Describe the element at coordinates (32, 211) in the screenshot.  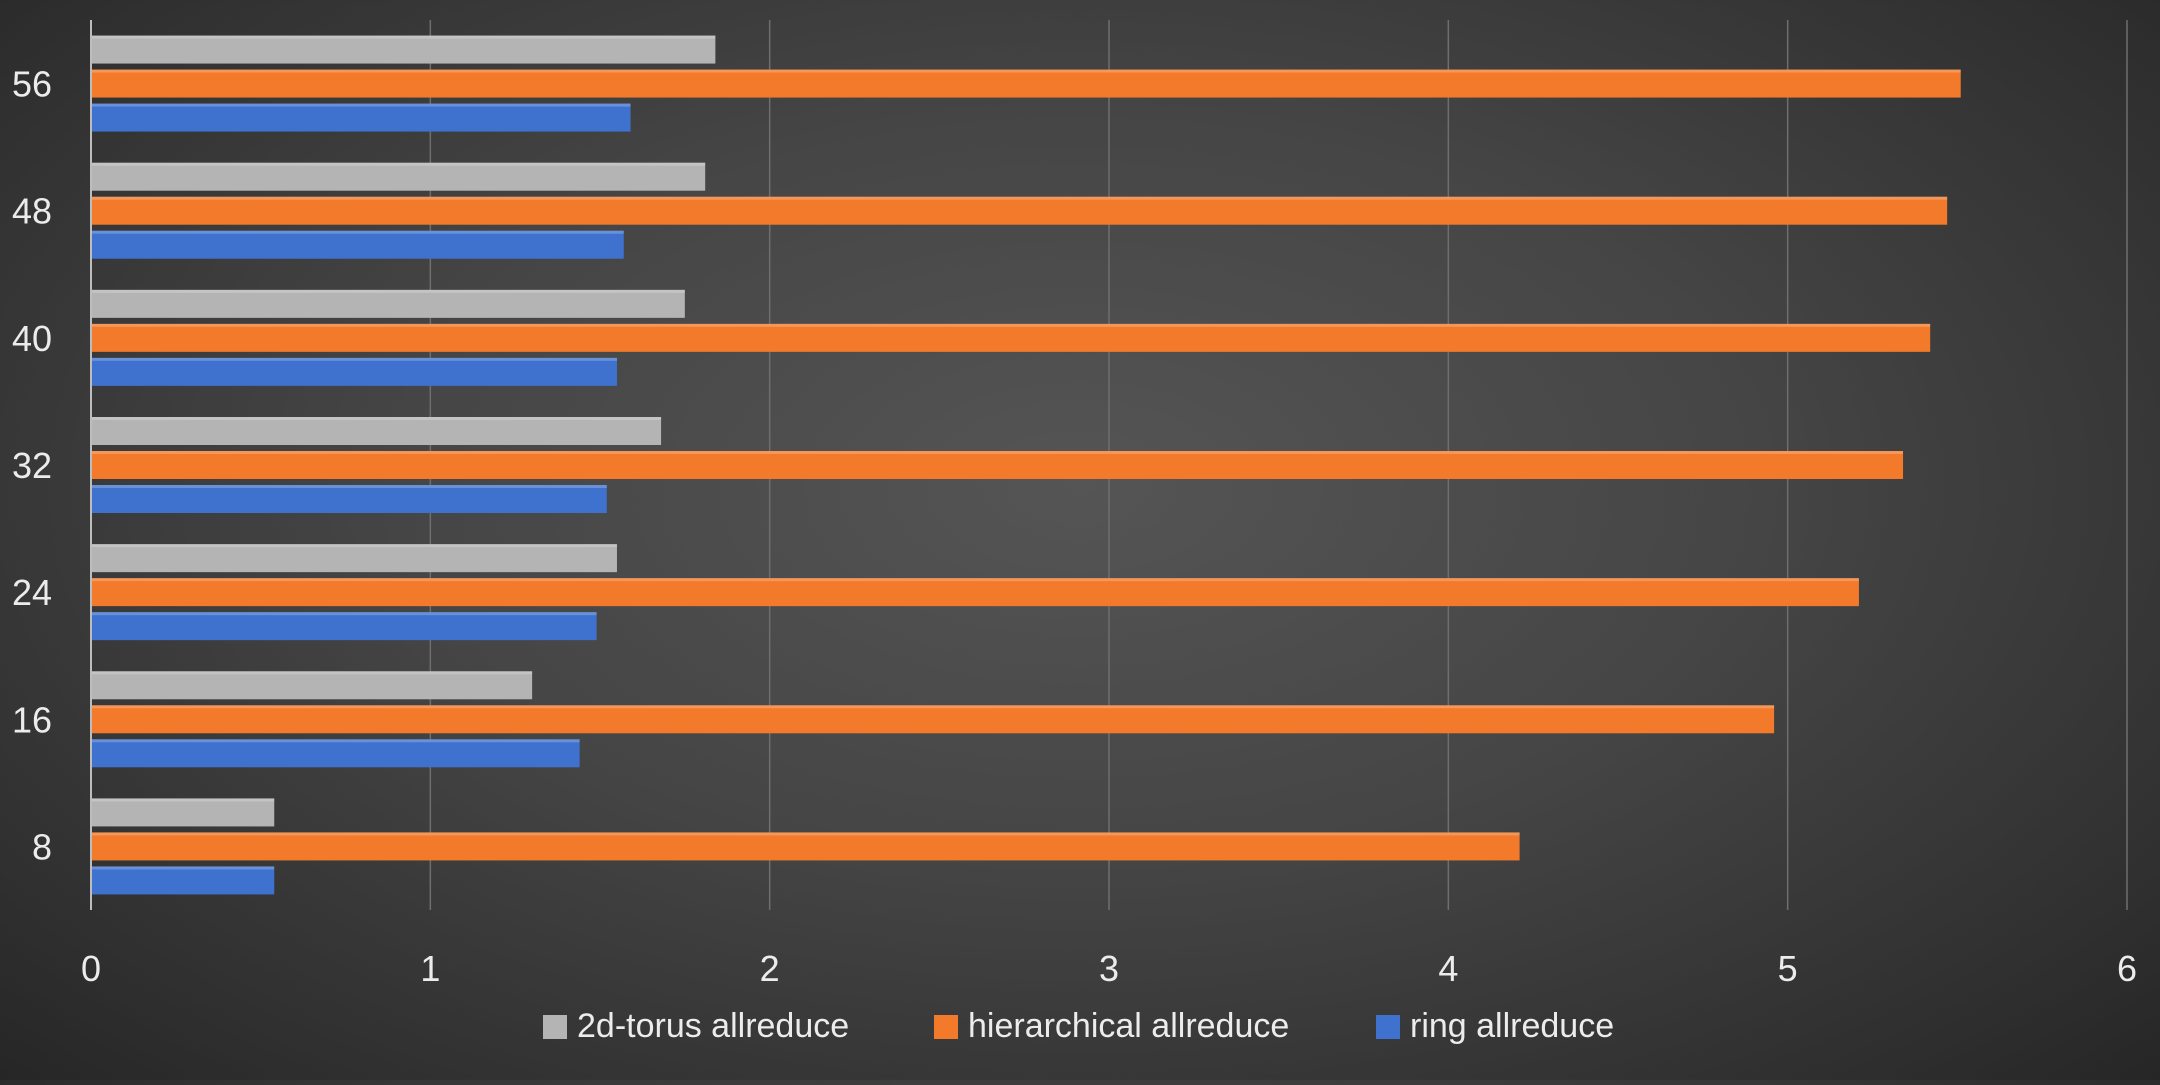
I see `y-tick-label: 48` at that location.